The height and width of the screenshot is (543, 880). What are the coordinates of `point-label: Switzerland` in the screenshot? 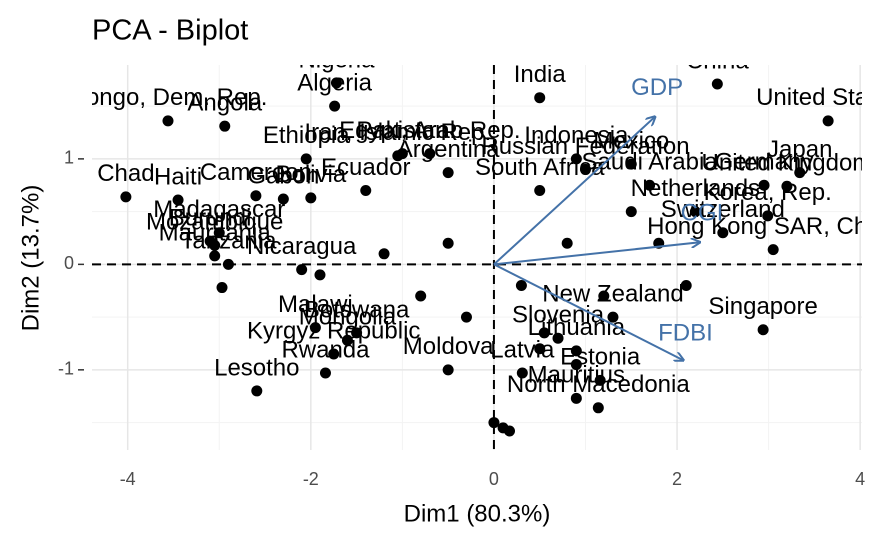 It's located at (723, 209).